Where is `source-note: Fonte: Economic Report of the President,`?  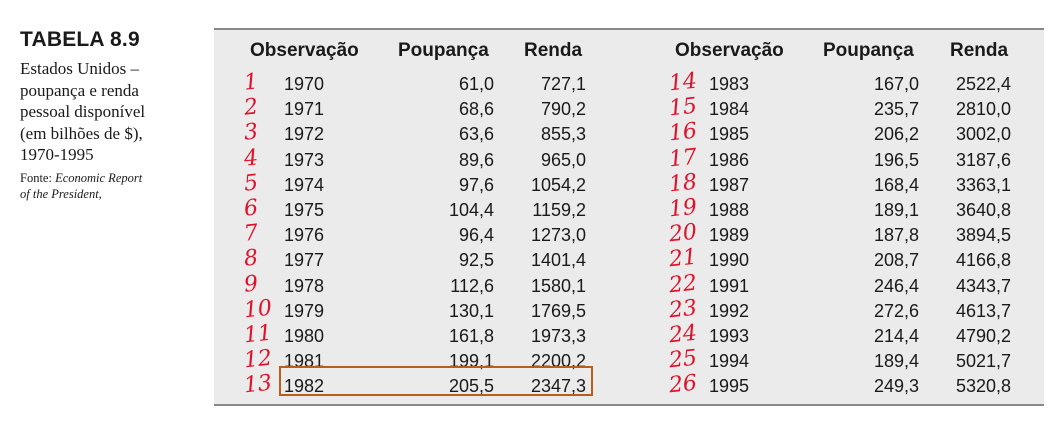 source-note: Fonte: Economic Report of the President, is located at coordinates (107, 186).